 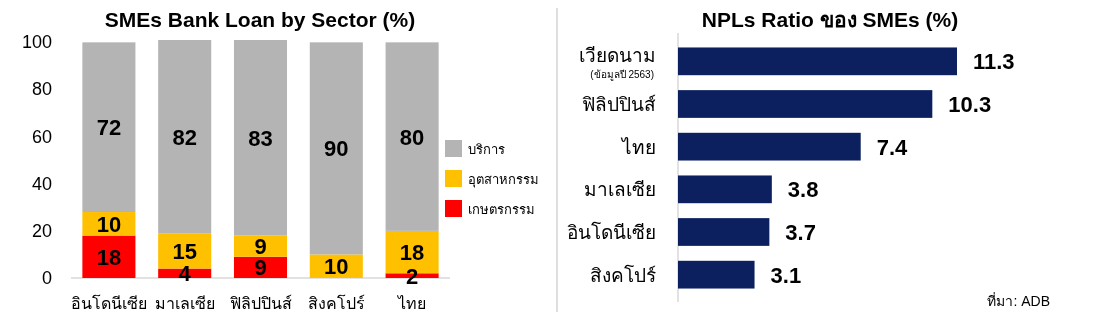 I want to click on data-label: 90, so click(x=336, y=149).